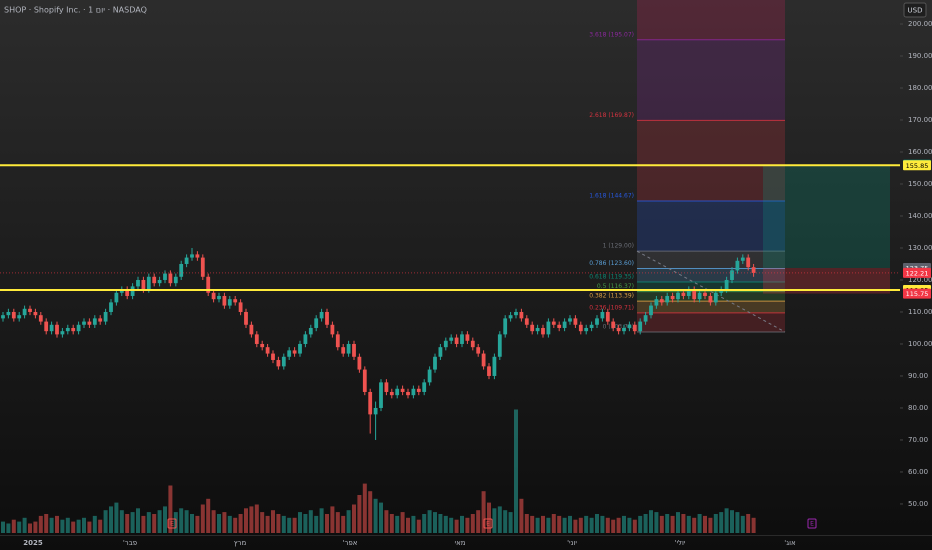  What do you see at coordinates (920, 88) in the screenshot?
I see `y-tick-label: 180.00` at bounding box center [920, 88].